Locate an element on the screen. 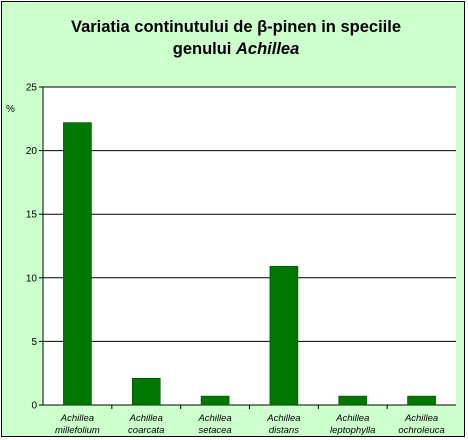  x-category-label-0: Achillea millefolium is located at coordinates (77, 424).